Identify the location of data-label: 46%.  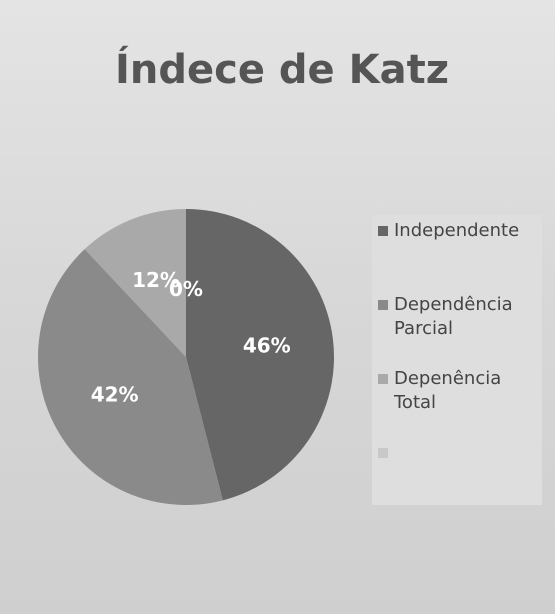
(267, 345).